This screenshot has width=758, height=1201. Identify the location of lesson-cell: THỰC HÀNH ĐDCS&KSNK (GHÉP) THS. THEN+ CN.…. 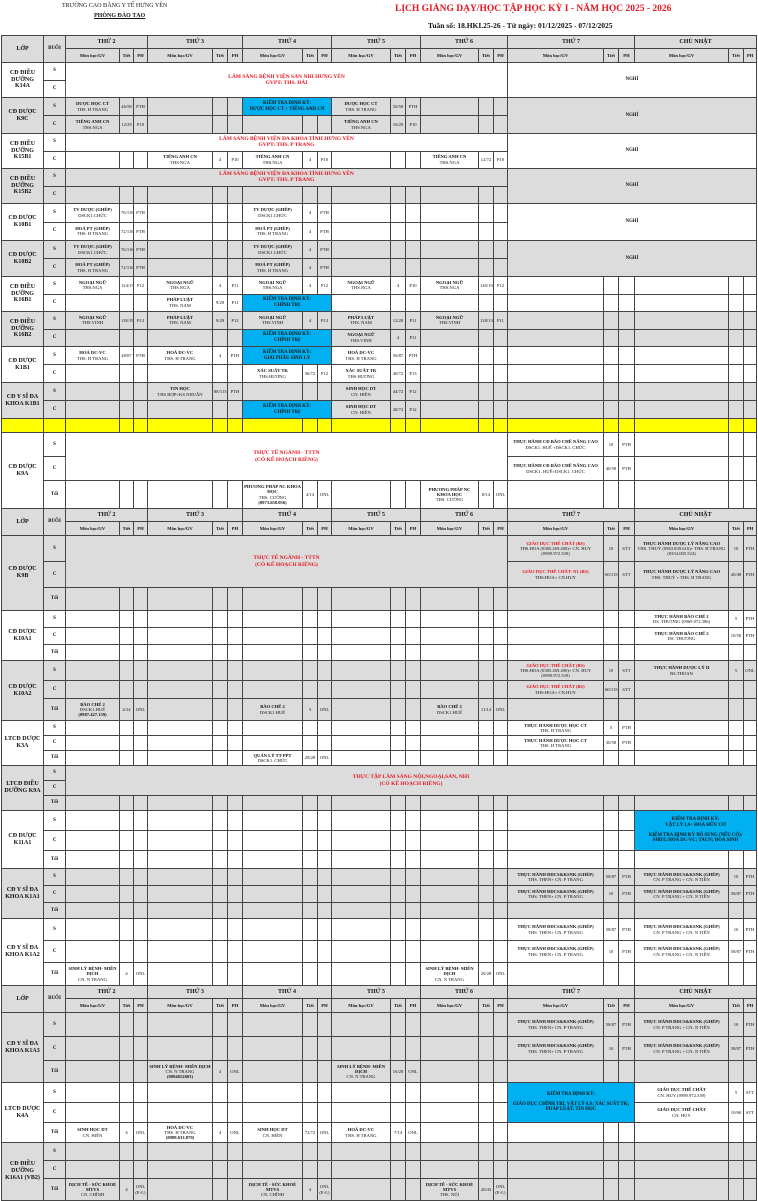
(555, 951).